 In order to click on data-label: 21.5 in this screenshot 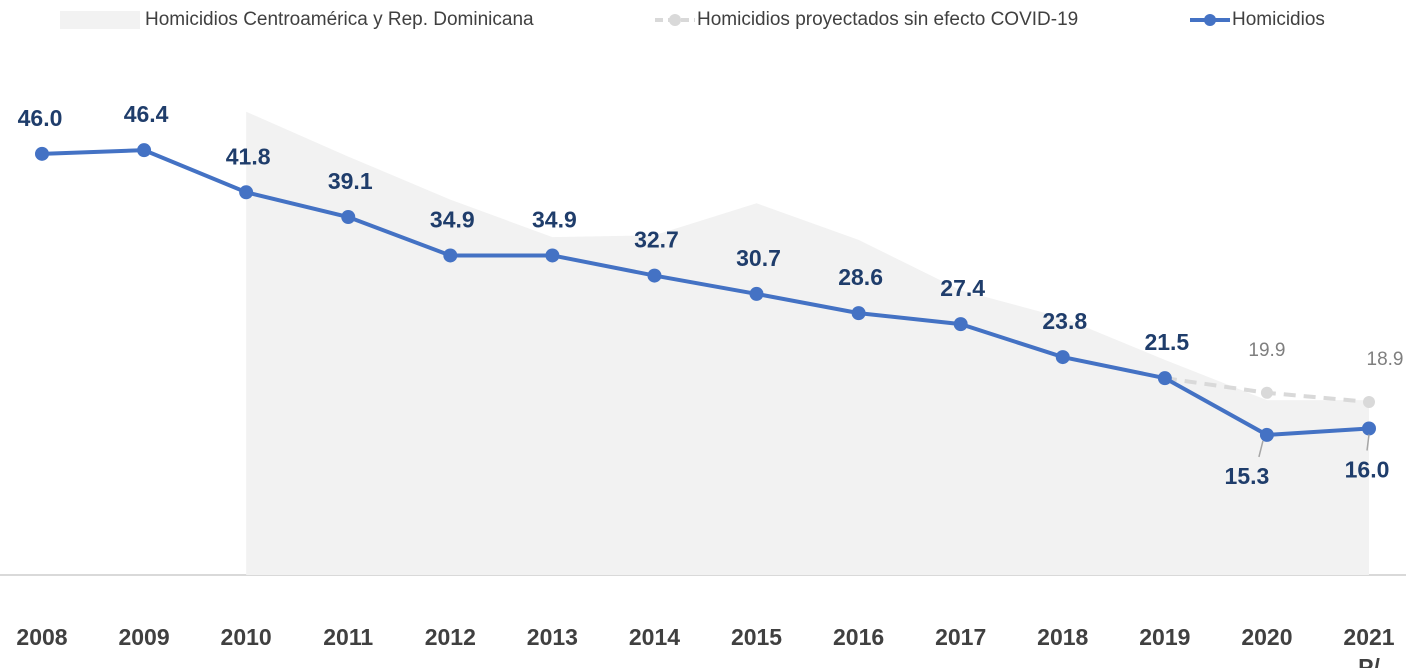, I will do `click(1166, 342)`.